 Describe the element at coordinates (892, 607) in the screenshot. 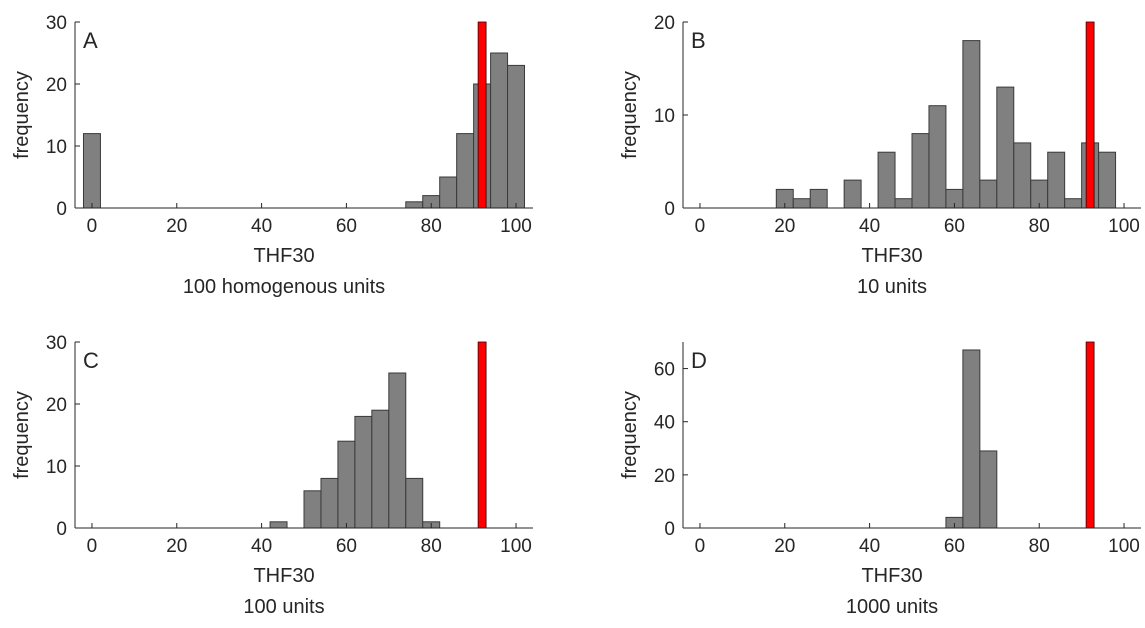

I see `panel-caption: 1000 units` at that location.